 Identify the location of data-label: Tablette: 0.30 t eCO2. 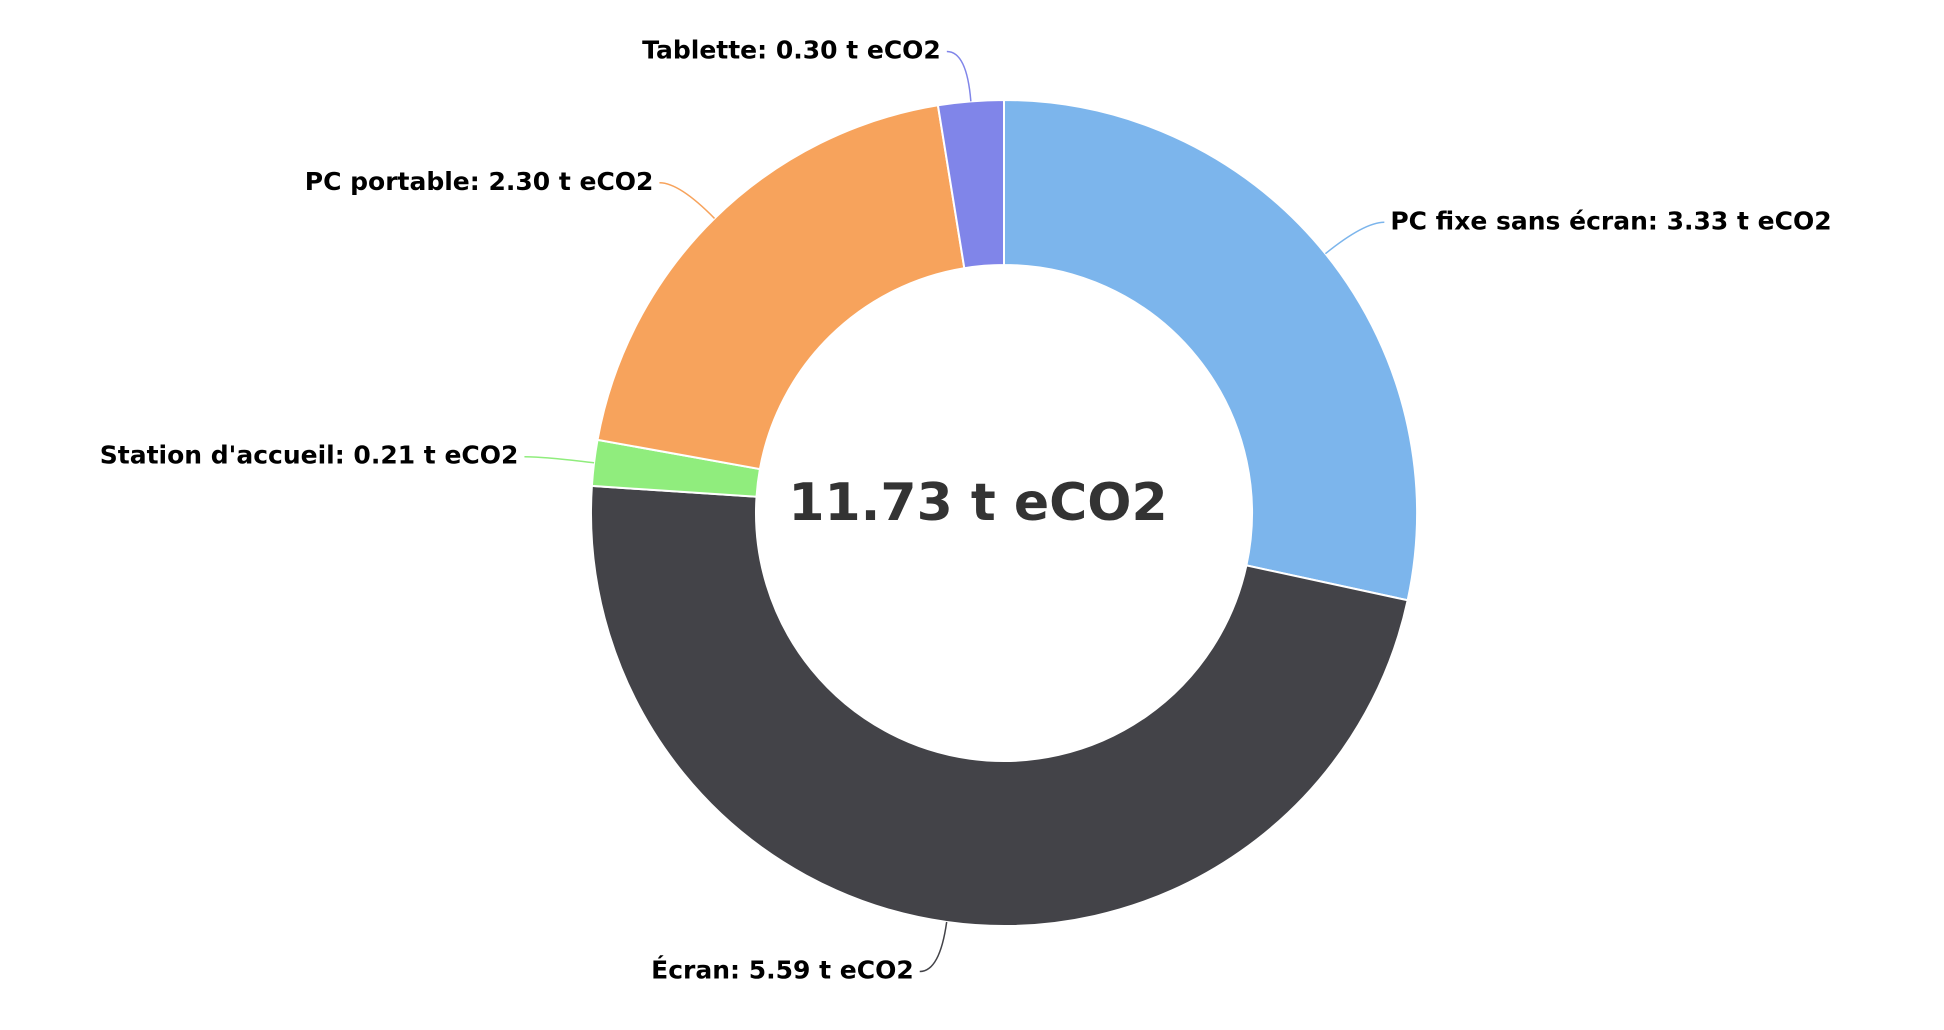
(791, 49).